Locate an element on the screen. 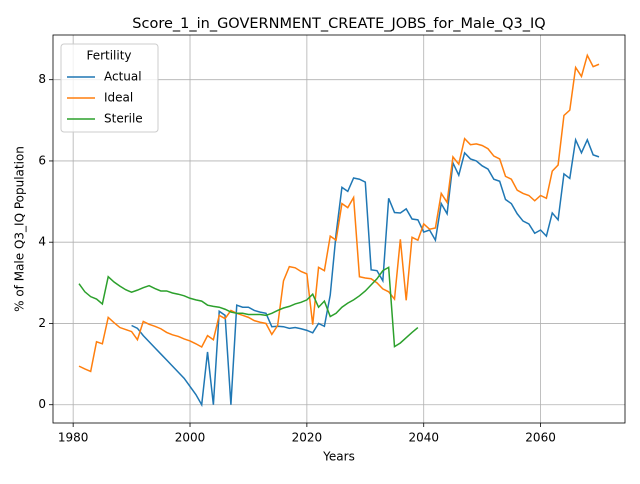 The image size is (640, 484). x-axis-label: Years is located at coordinates (338, 457).